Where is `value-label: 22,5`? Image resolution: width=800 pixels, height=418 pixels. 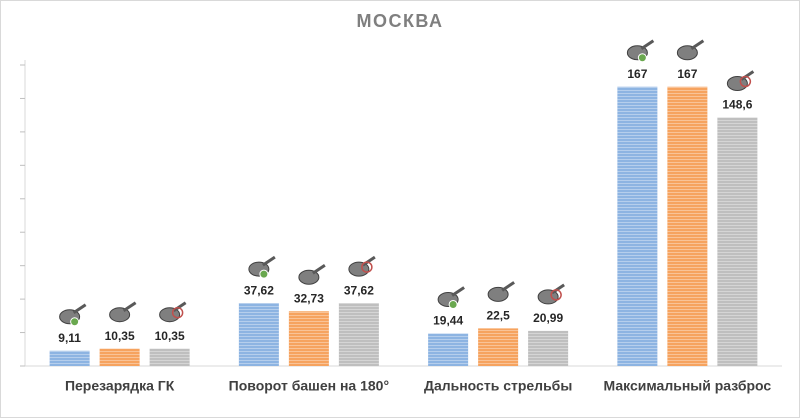 value-label: 22,5 is located at coordinates (498, 316).